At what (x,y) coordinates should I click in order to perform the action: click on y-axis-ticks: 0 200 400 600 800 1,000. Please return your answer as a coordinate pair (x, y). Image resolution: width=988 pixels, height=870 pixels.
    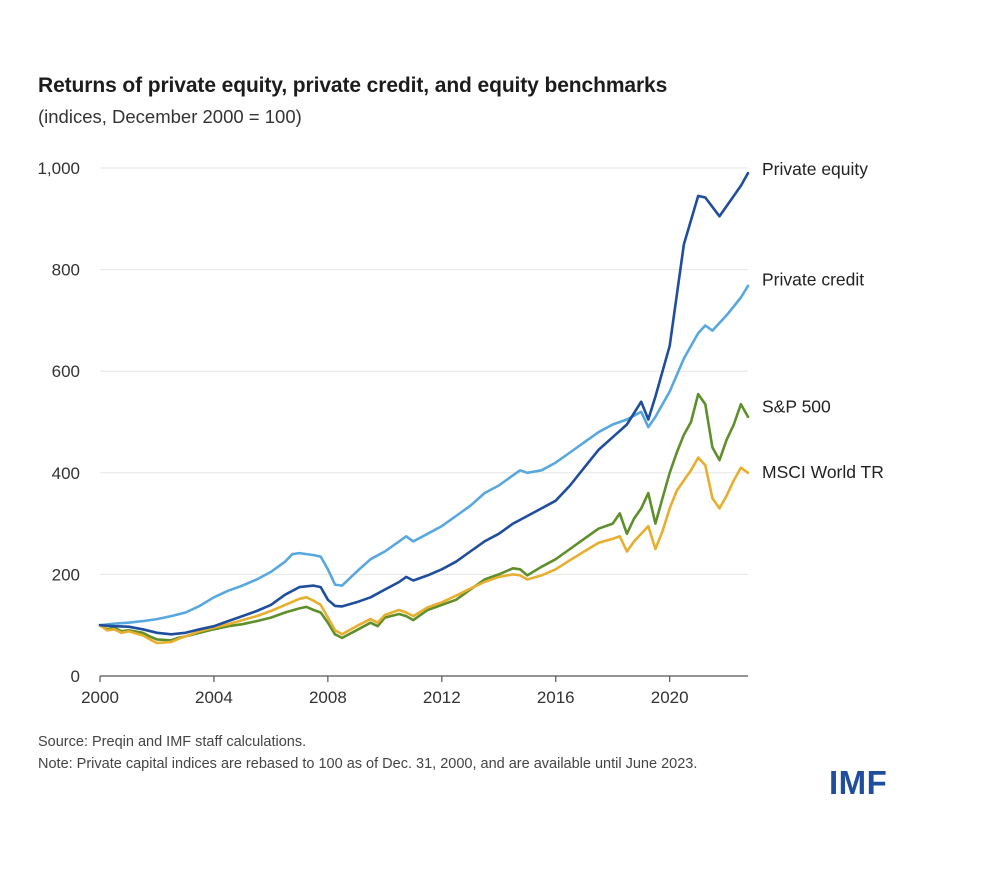
    Looking at the image, I should click on (58, 422).